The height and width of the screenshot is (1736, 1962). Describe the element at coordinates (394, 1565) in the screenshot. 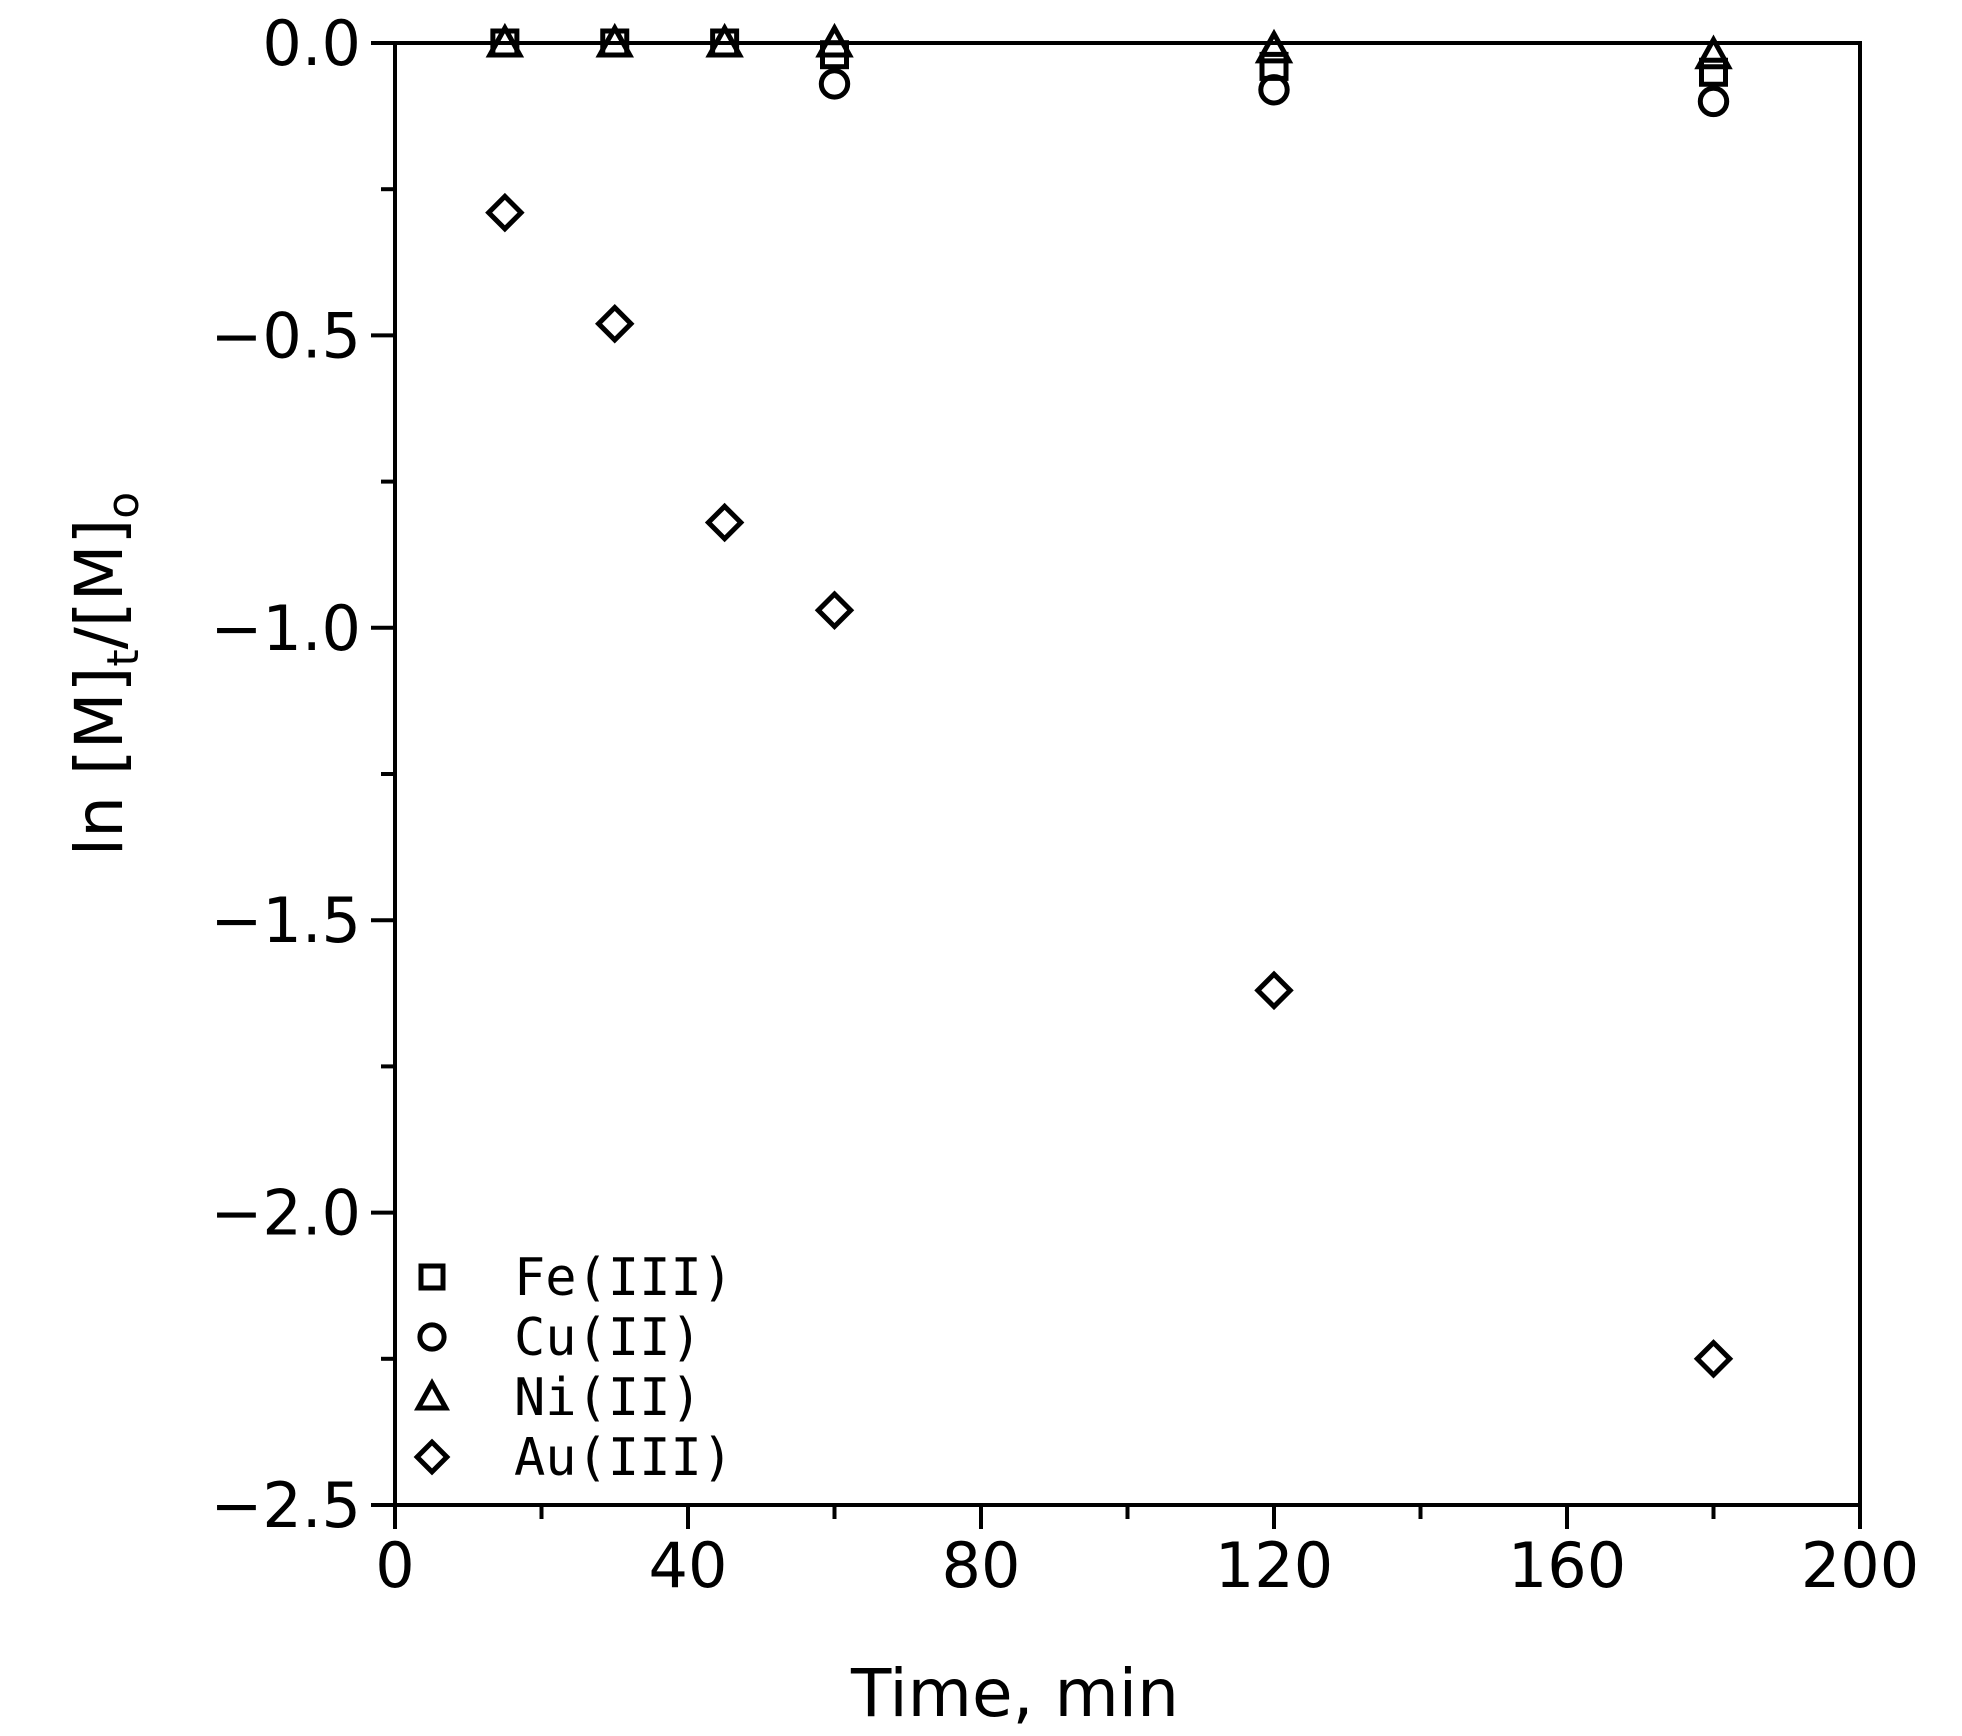

I see `x-tick-label: 0` at that location.